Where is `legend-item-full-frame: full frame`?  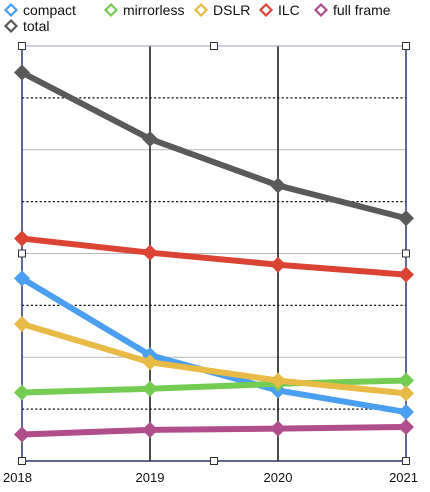 legend-item-full-frame: full frame is located at coordinates (352, 10).